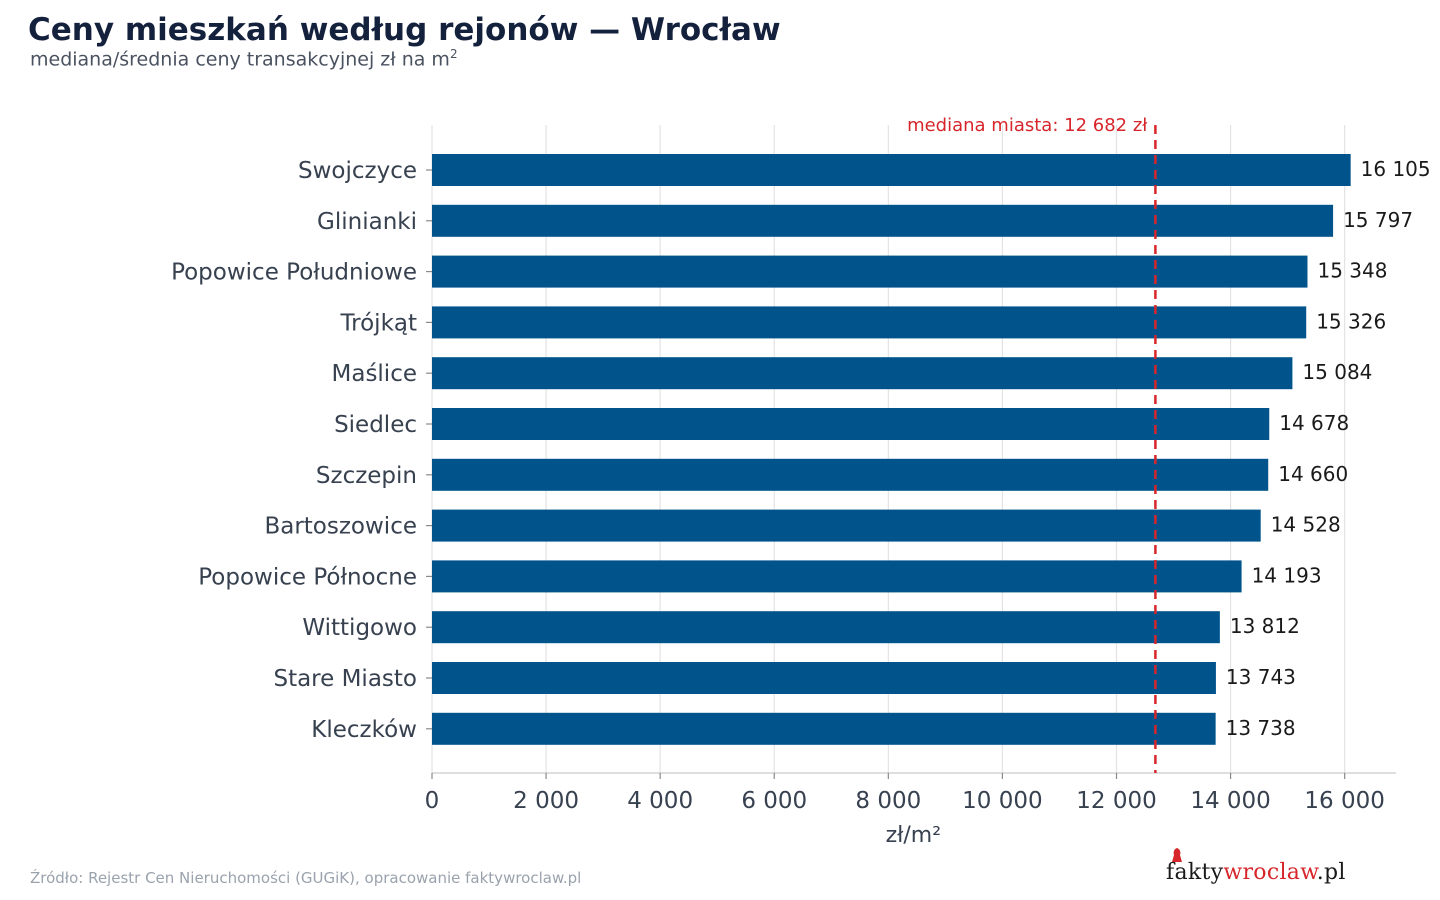  Describe the element at coordinates (1352, 271) in the screenshot. I see `value-label-2: 15 348` at that location.